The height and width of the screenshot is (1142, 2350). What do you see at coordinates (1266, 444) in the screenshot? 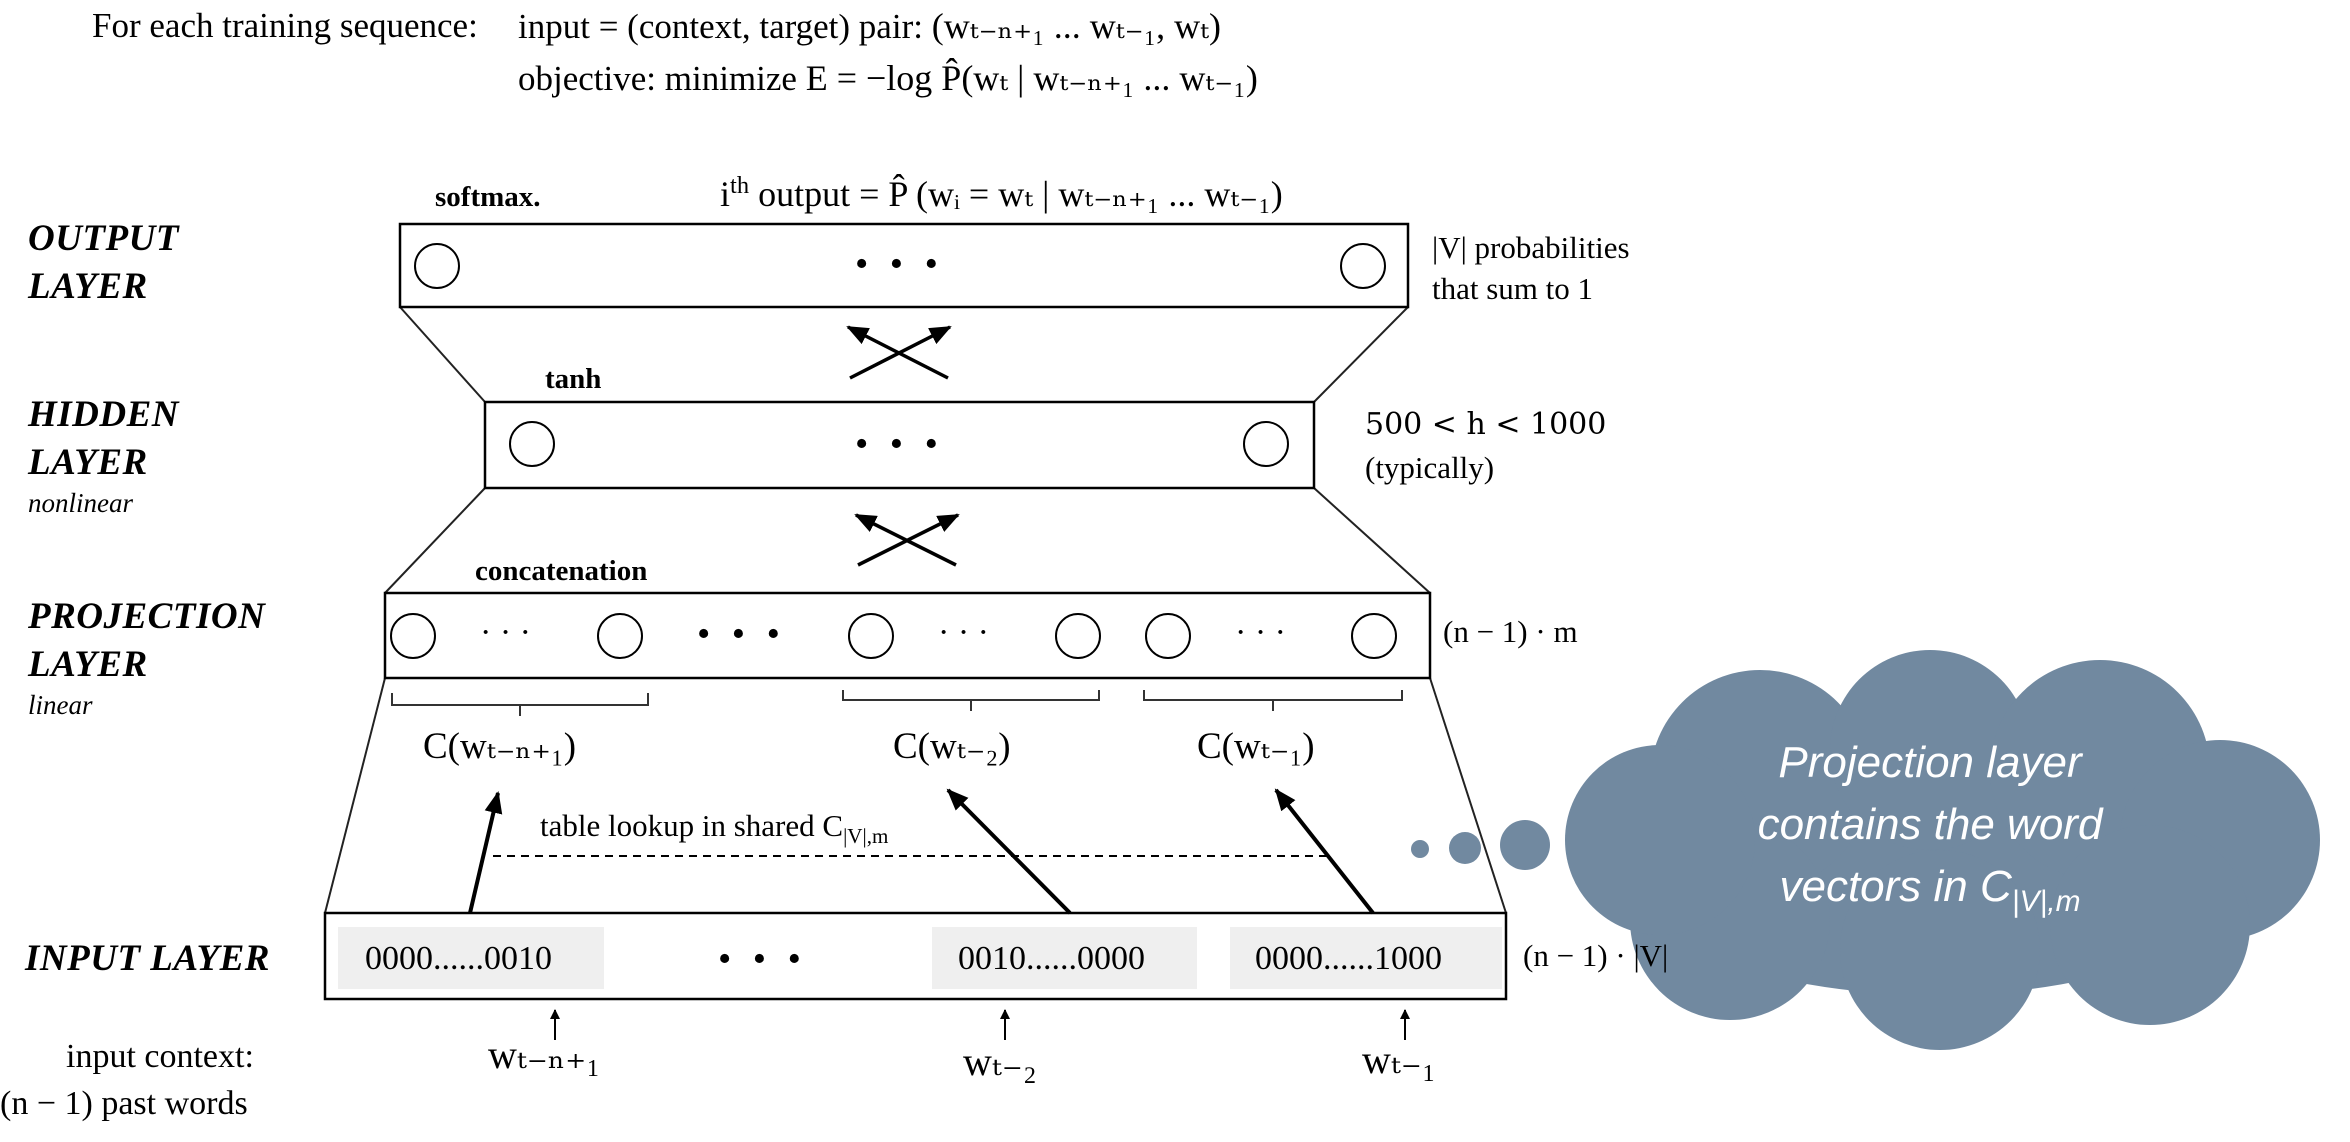
I see `hidden-neuron-last` at bounding box center [1266, 444].